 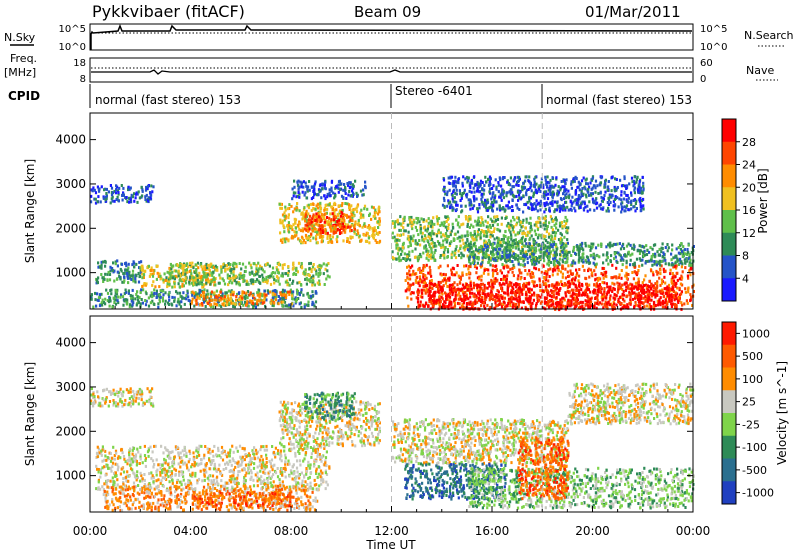 What do you see at coordinates (72, 29) in the screenshot?
I see `nsky-tick-left-top: 10^5` at bounding box center [72, 29].